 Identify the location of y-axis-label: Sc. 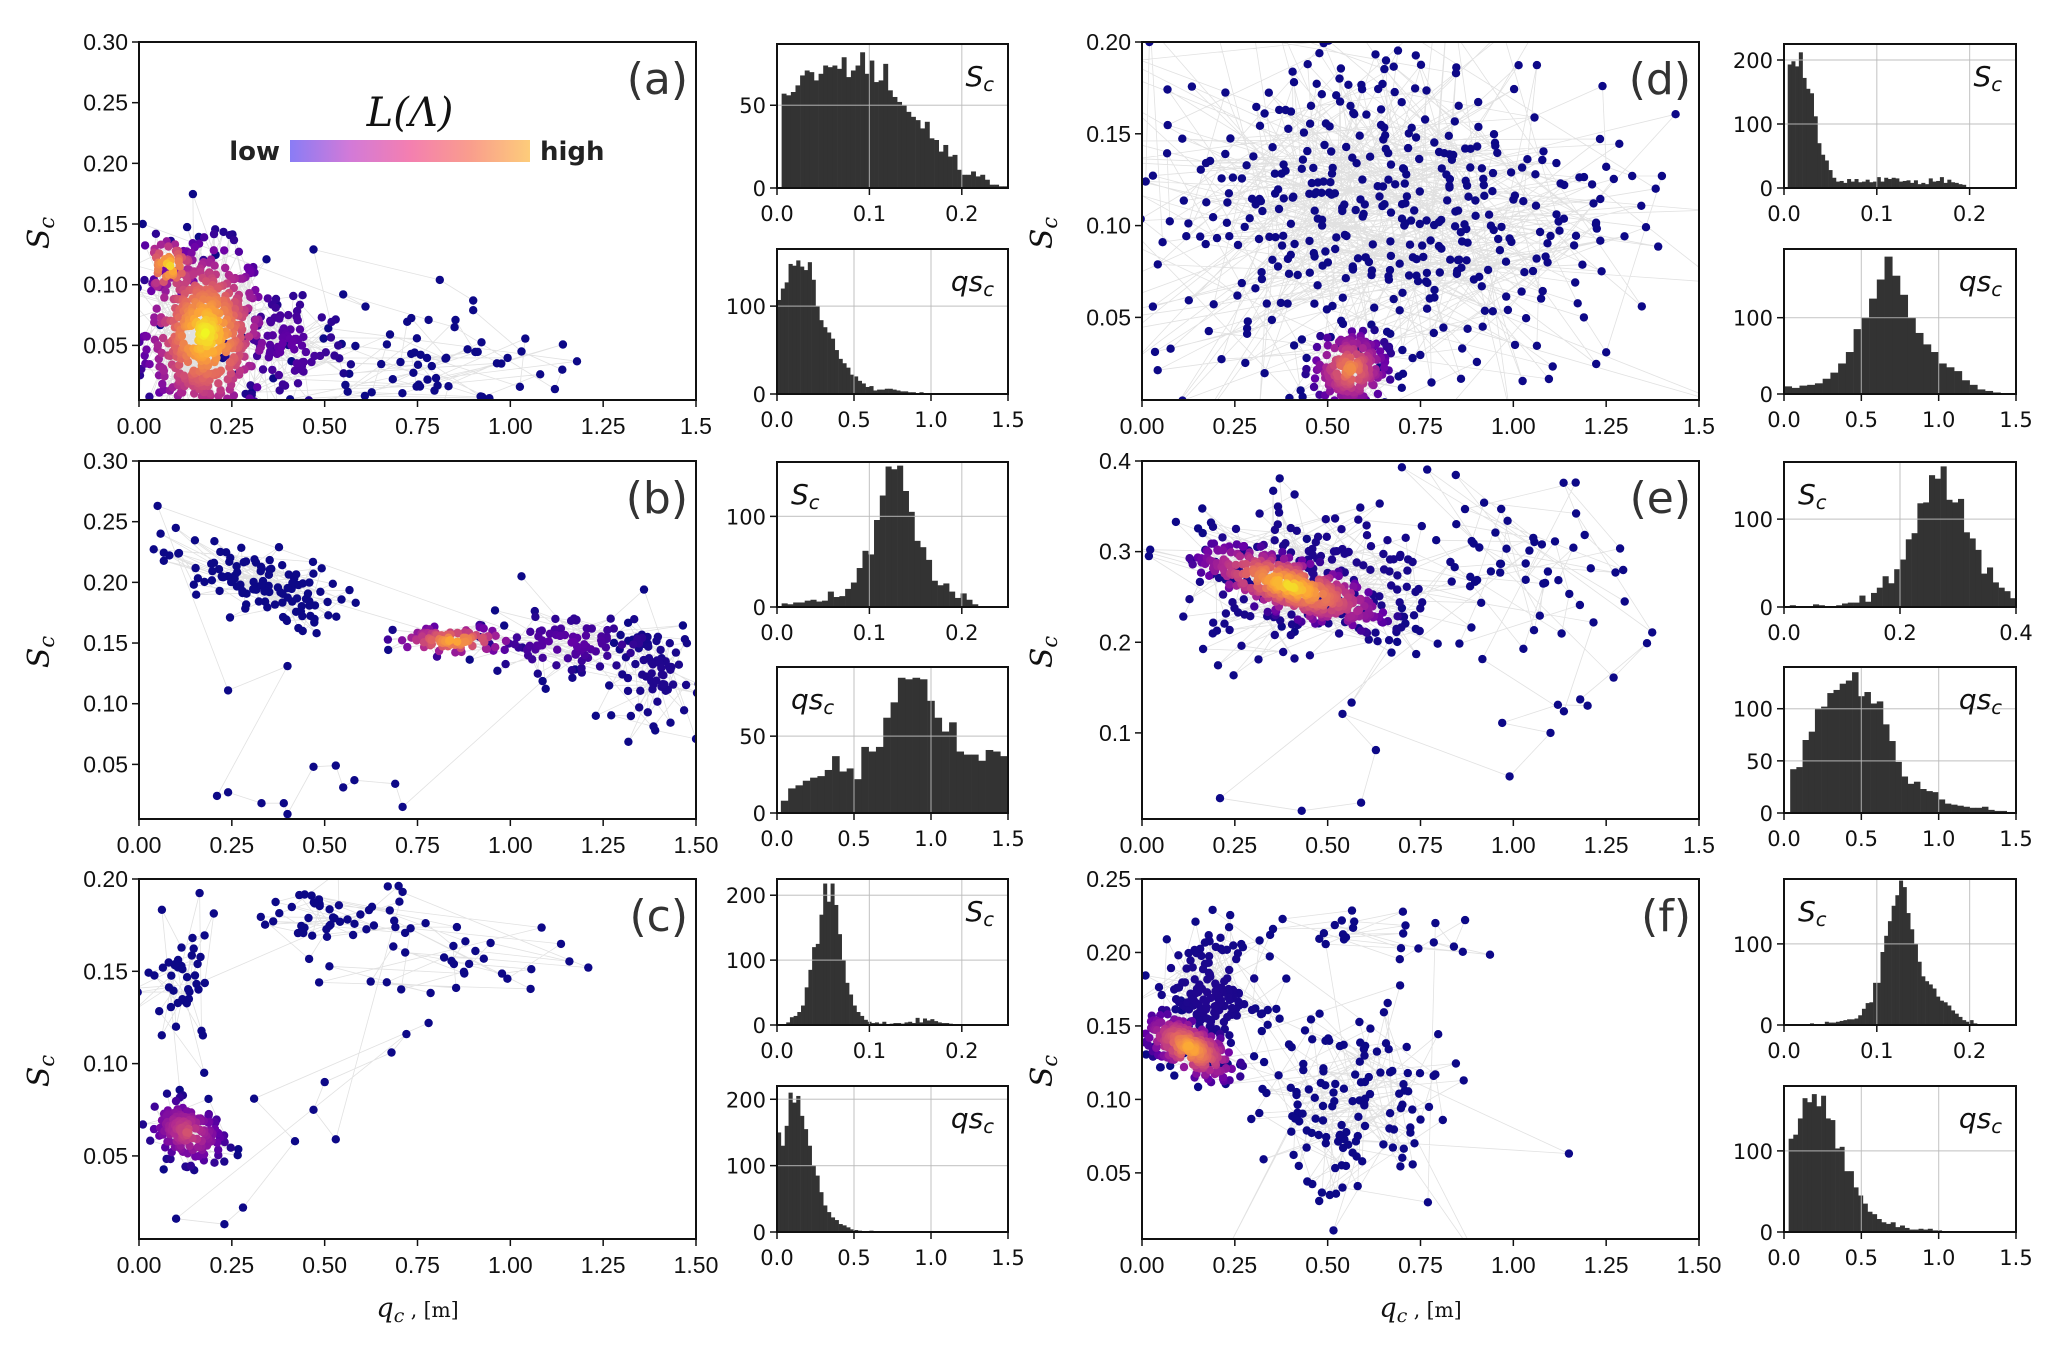
(1043, 1071).